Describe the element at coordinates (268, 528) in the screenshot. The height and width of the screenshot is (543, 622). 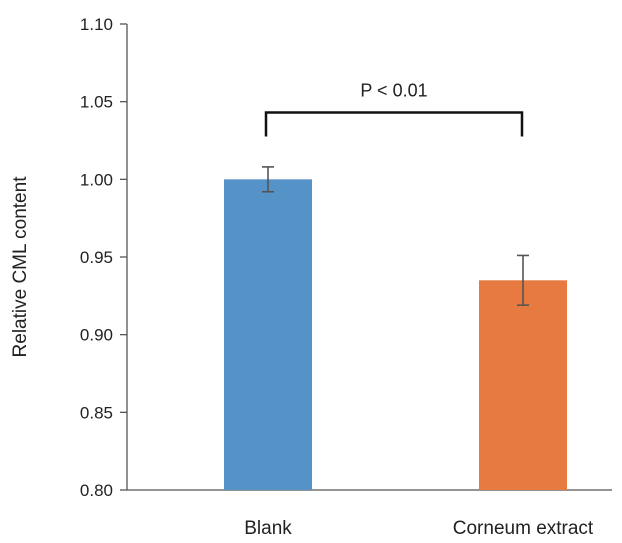
I see `x-category-label: Blank` at that location.